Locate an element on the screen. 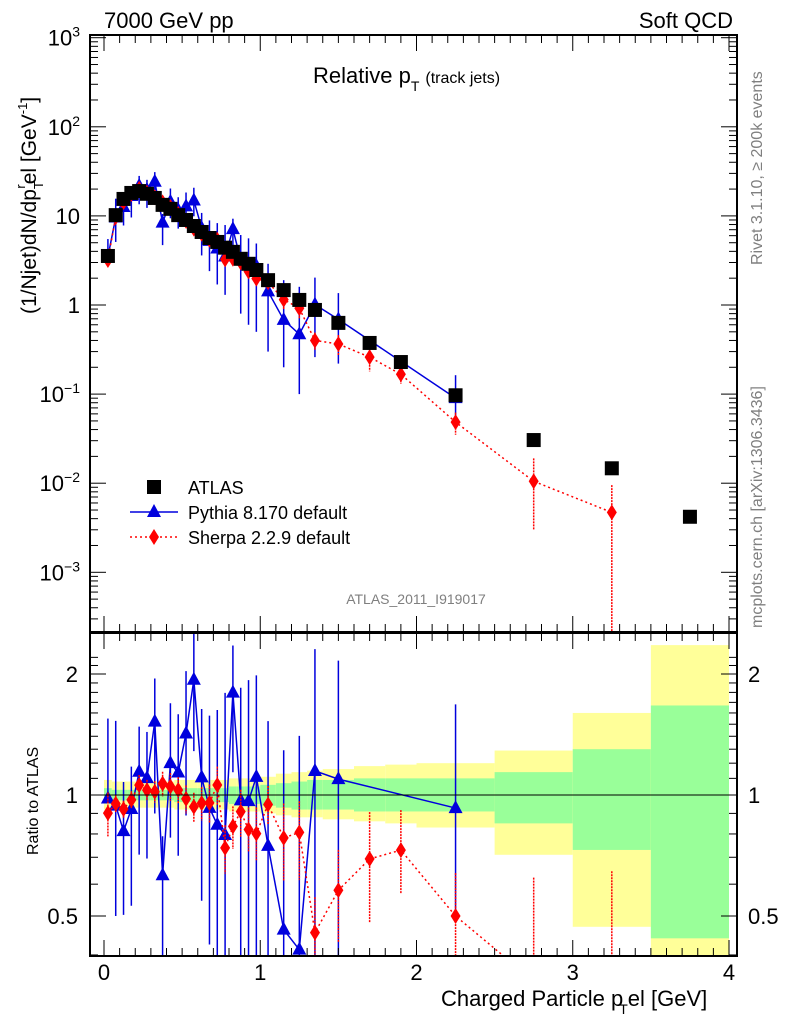 The height and width of the screenshot is (1024, 786). analysis-id: ATLAS_2011_I919017 is located at coordinates (416, 599).